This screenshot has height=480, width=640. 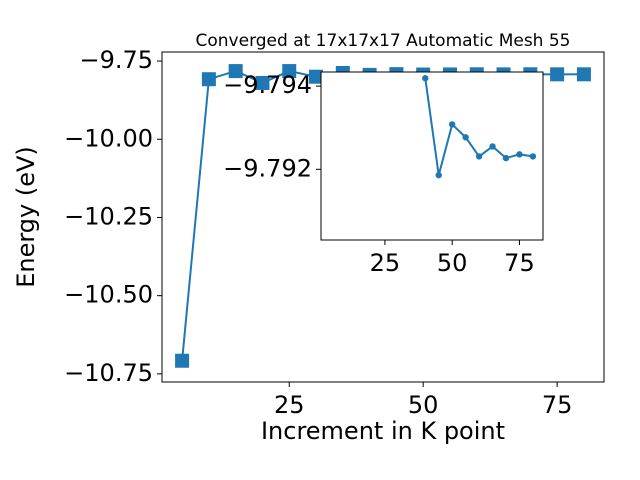 I want to click on chart-title: Converged at 17x17x17 Automatic Mesh 55, so click(x=383, y=41).